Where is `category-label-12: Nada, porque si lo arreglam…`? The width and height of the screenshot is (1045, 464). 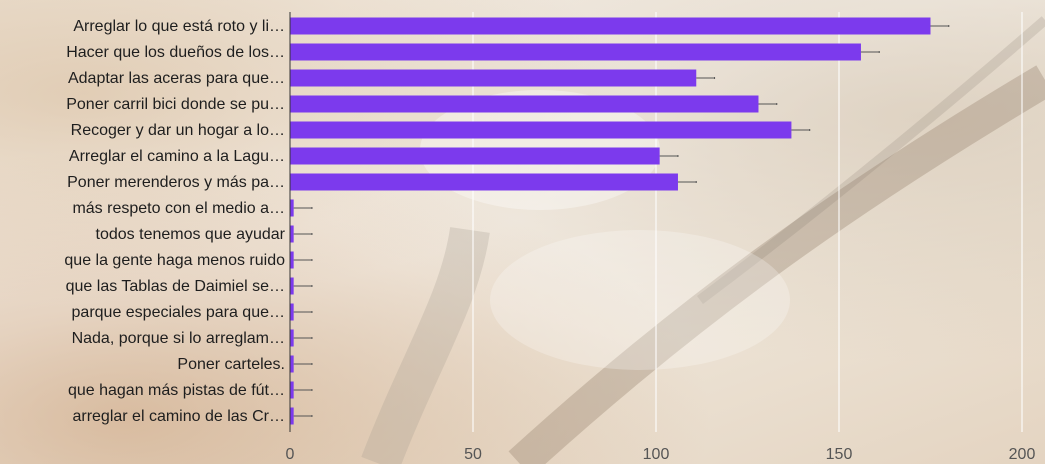
category-label-12: Nada, porque si lo arreglam… is located at coordinates (178, 338).